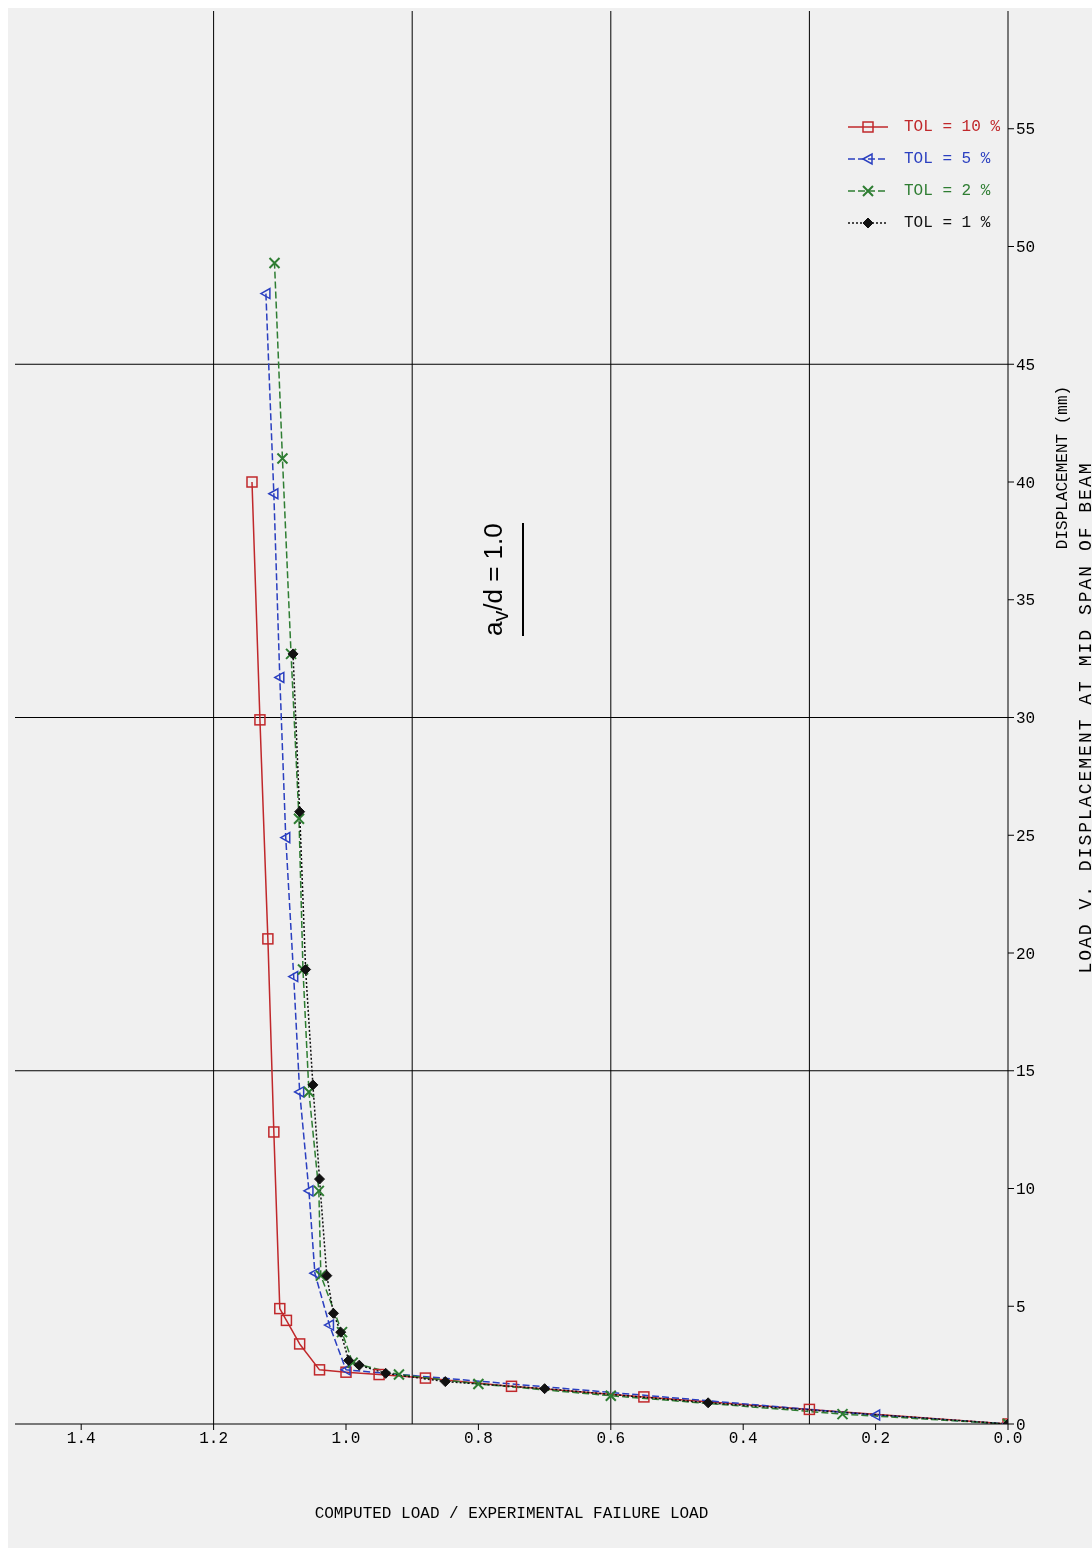  Describe the element at coordinates (1026, 954) in the screenshot. I see `y-tick-label: 20` at that location.